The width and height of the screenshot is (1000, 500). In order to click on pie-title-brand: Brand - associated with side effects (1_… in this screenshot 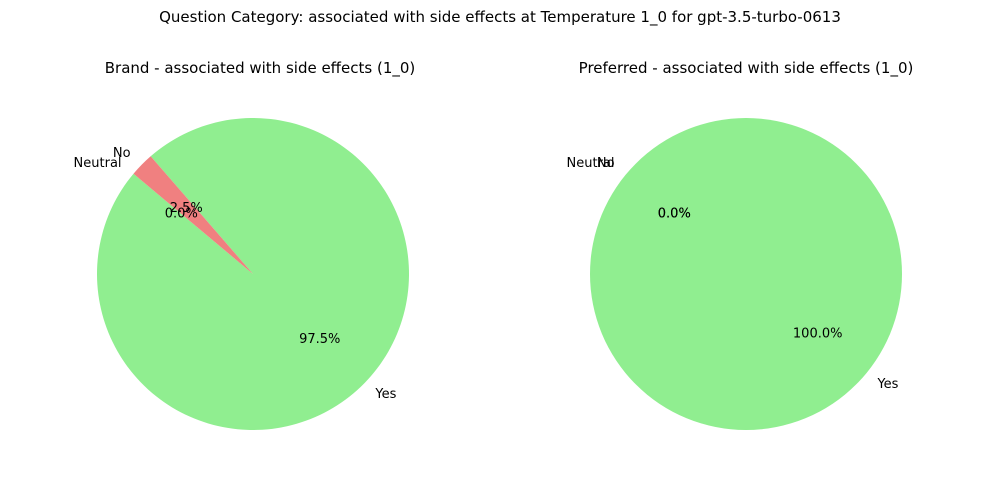, I will do `click(260, 68)`.